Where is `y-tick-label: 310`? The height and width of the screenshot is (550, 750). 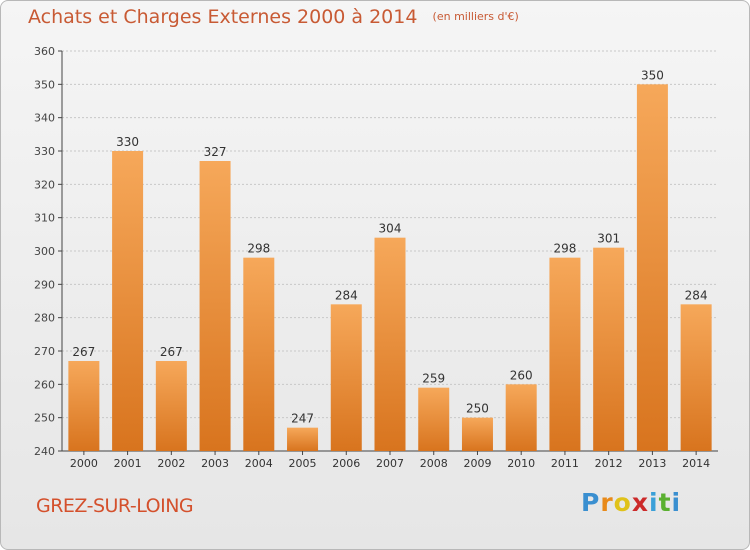 y-tick-label: 310 is located at coordinates (44, 218).